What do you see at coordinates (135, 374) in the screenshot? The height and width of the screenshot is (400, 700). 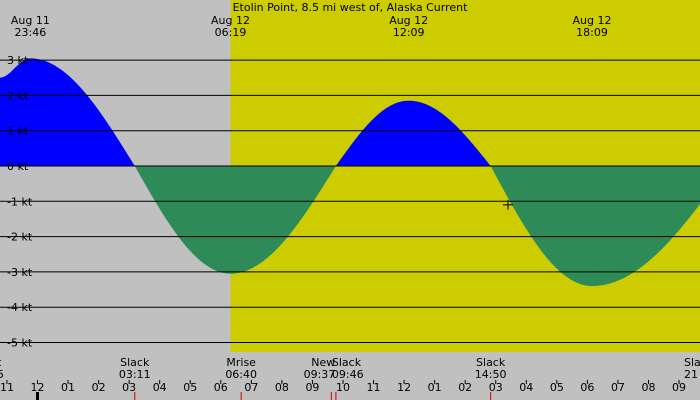 I see `event-time: 03:11` at bounding box center [135, 374].